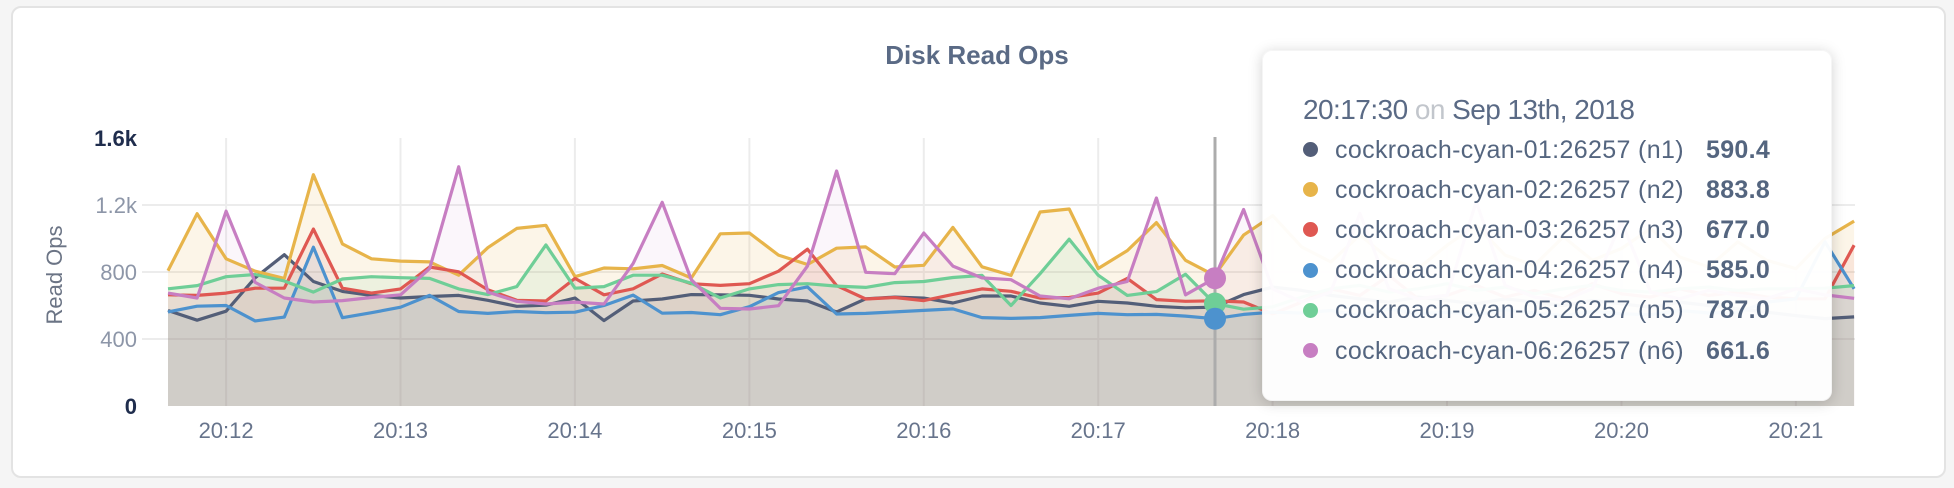  What do you see at coordinates (226, 430) in the screenshot?
I see `svg-text: 20:12` at bounding box center [226, 430].